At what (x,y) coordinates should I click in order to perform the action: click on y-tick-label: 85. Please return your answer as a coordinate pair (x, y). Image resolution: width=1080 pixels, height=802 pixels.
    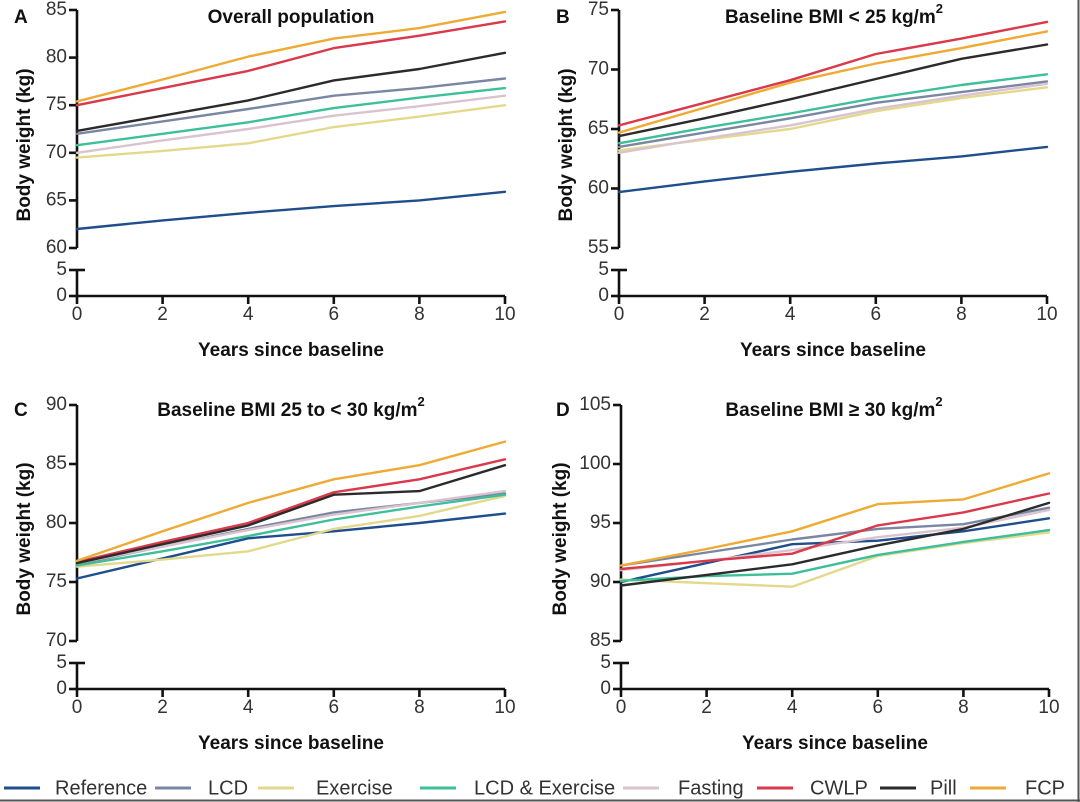
    Looking at the image, I should click on (56, 10).